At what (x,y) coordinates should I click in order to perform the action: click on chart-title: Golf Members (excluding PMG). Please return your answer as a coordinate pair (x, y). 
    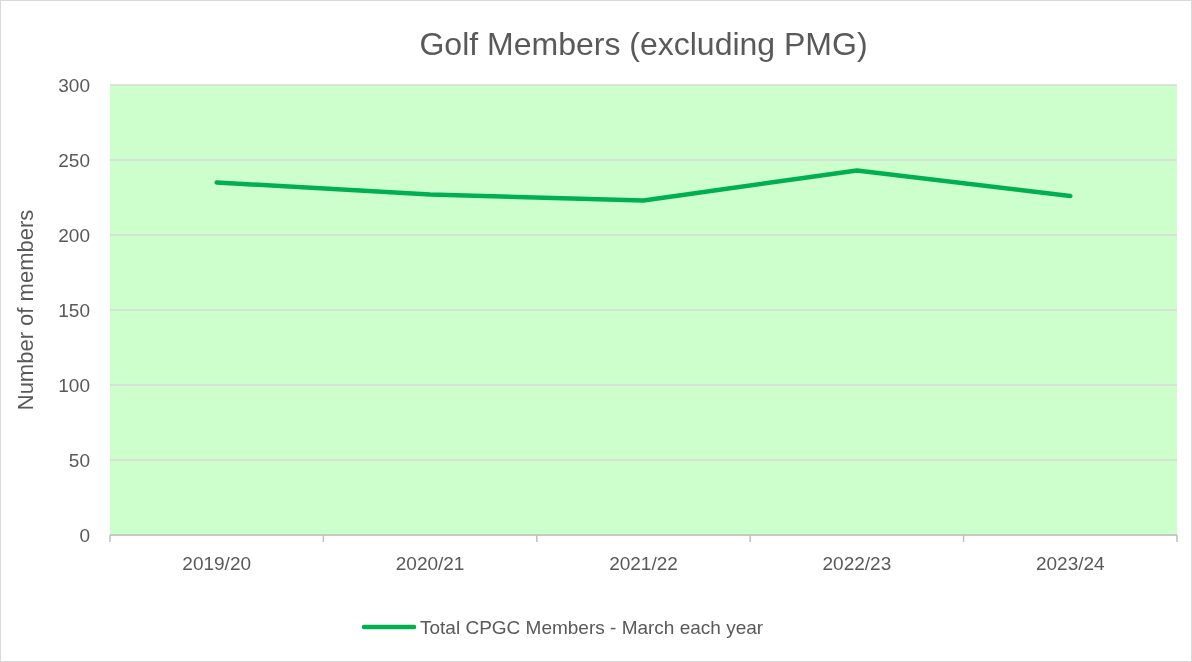
    Looking at the image, I should click on (643, 44).